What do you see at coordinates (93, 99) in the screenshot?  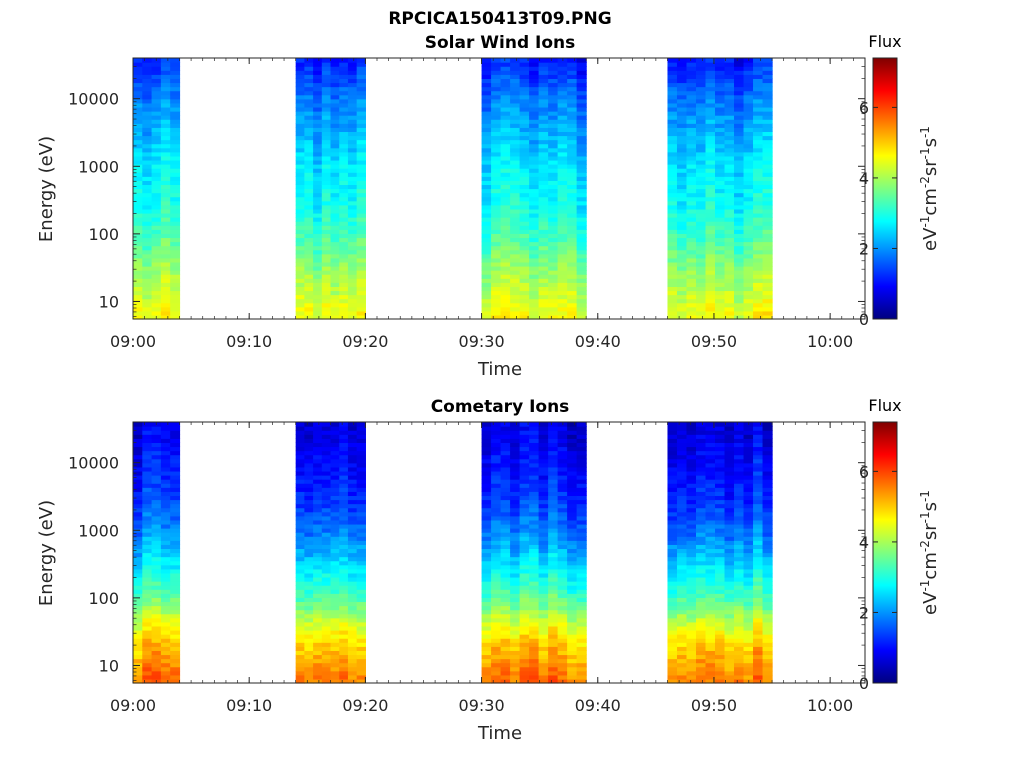 I see `y-tick-label: 10000` at bounding box center [93, 99].